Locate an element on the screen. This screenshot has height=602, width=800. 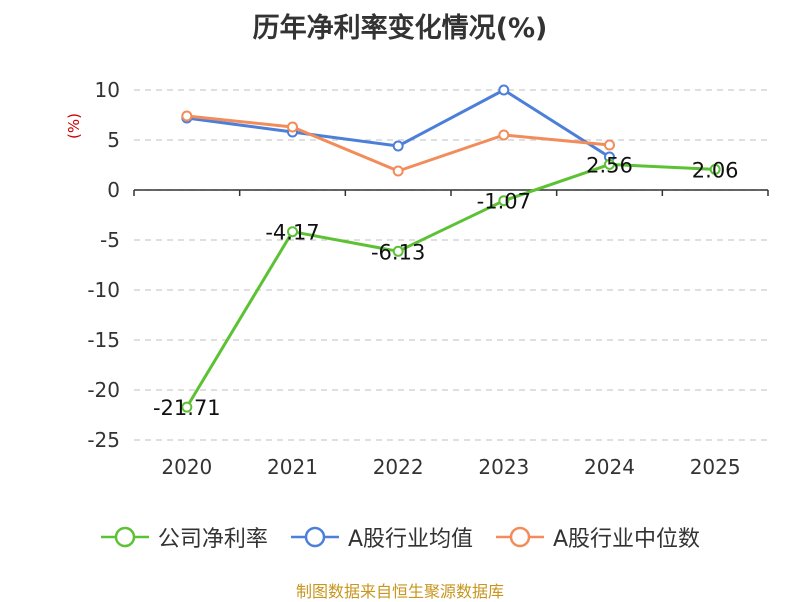
legend: 公司净利率 A股行业均值 A股行业中位数 is located at coordinates (400, 537).